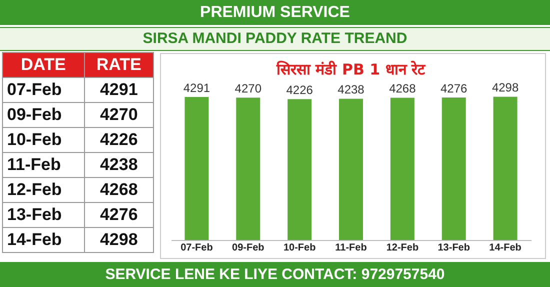  What do you see at coordinates (351, 248) in the screenshot?
I see `x-tick-label: 11-Feb` at bounding box center [351, 248].